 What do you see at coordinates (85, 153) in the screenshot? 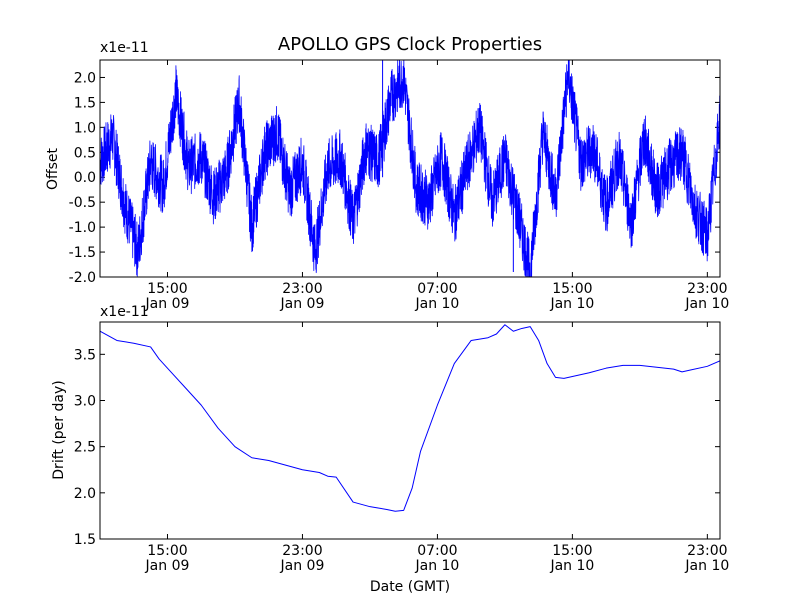
I see `offset-ytick-label: 0.5` at bounding box center [85, 153].